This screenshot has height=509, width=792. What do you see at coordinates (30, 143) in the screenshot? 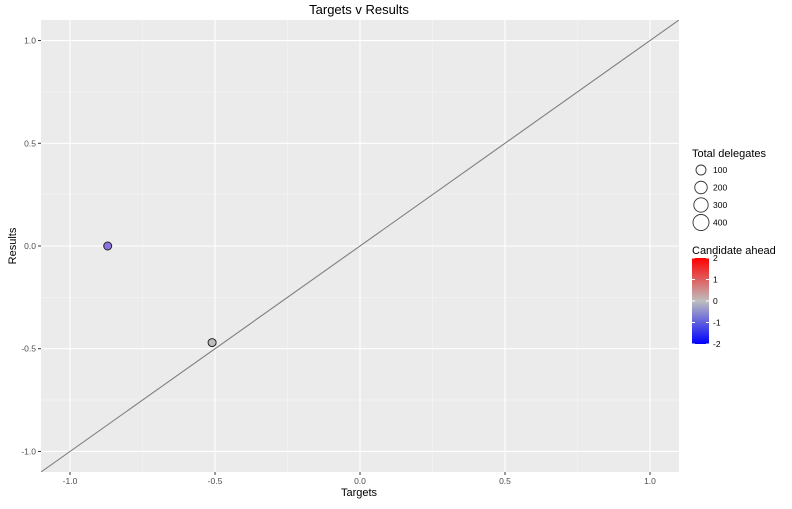
I see `y-tick-label: 0.5` at bounding box center [30, 143].